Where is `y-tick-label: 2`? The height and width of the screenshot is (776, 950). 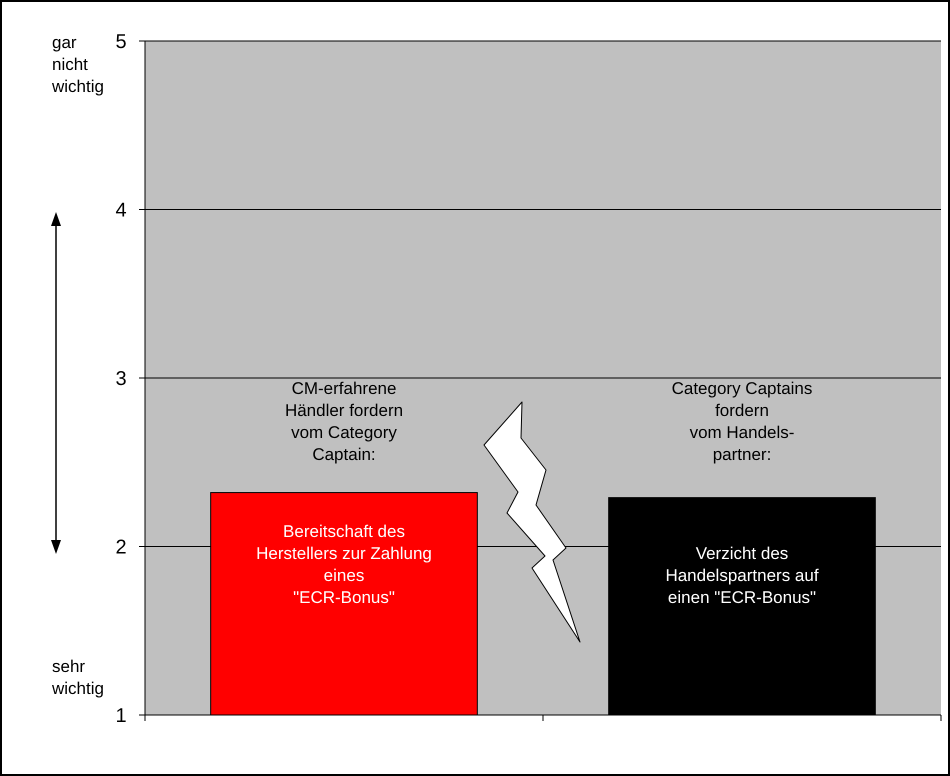 y-tick-label: 2 is located at coordinates (121, 547).